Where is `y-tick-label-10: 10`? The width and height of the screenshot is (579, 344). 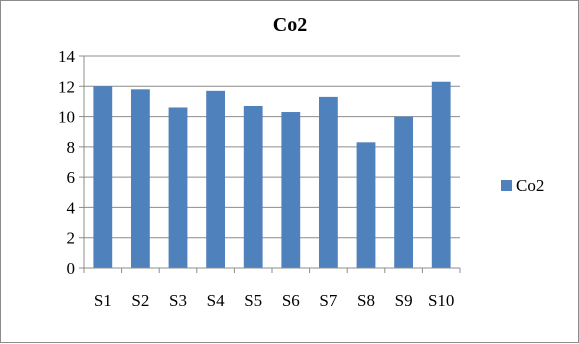
y-tick-label-10: 10 is located at coordinates (66, 117).